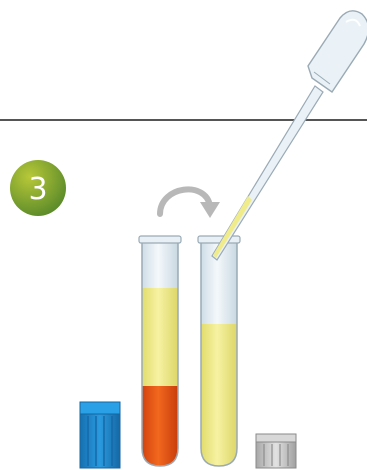 The image size is (367, 470). Describe the element at coordinates (100, 435) in the screenshot. I see `blue-cap` at that location.